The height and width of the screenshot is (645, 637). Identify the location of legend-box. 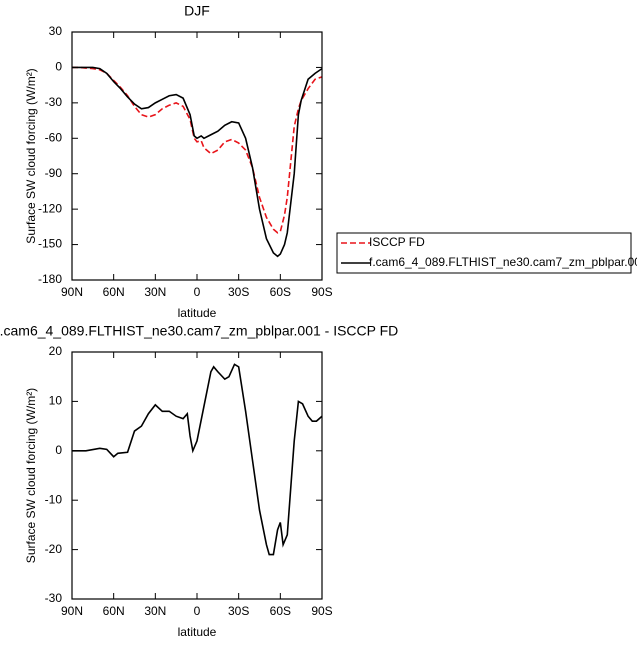
(484, 253).